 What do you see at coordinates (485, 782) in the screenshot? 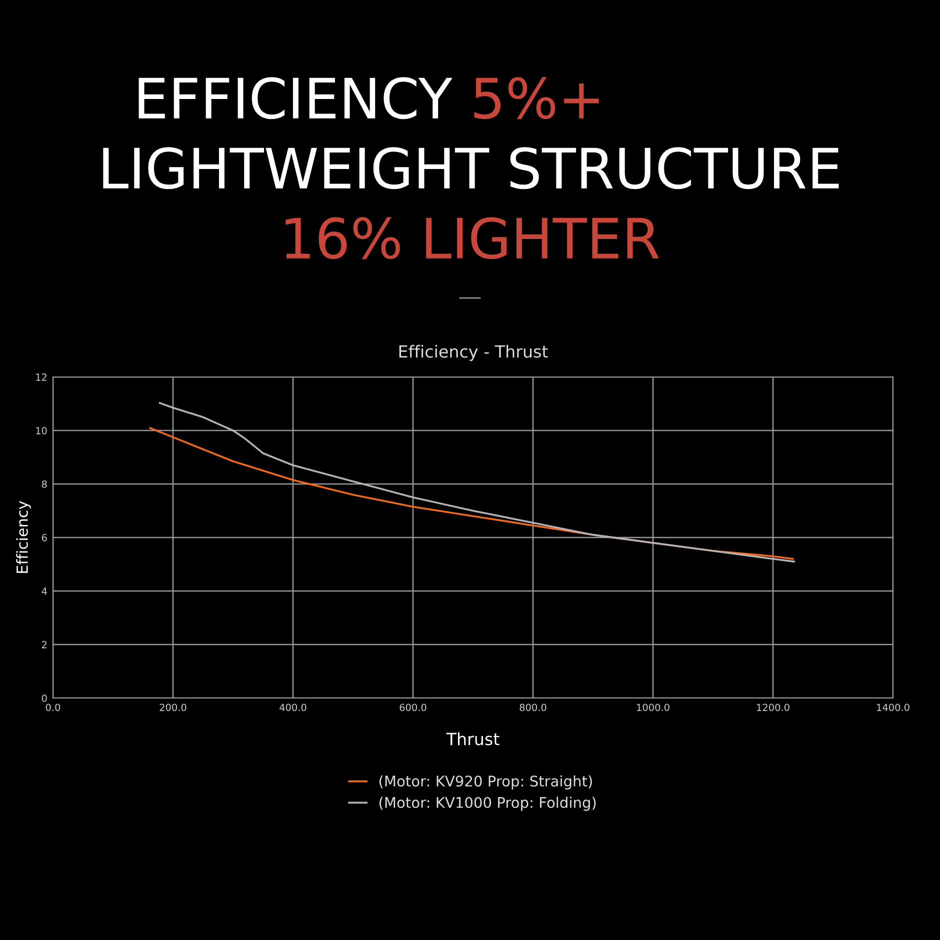
I see `legend-label: (Motor: KV920 Prop: Straight)` at bounding box center [485, 782].